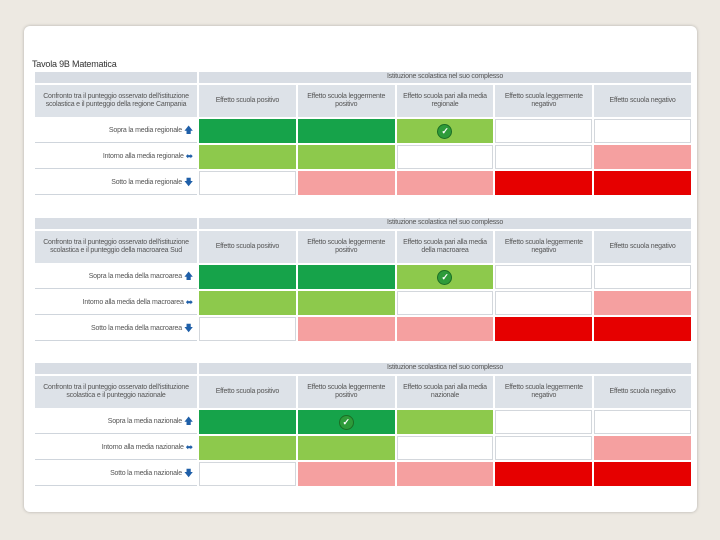 The height and width of the screenshot is (540, 720). I want to click on row-label: Sopra la media regionale 🡅, so click(116, 131).